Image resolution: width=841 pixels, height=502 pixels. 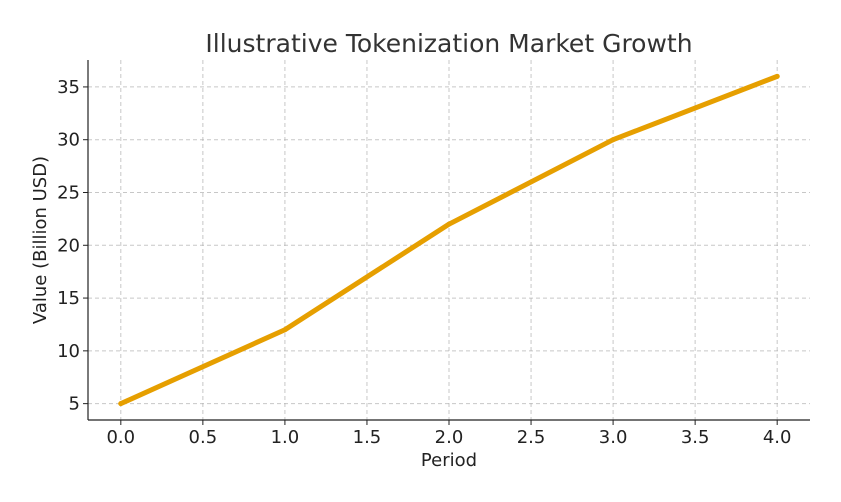 What do you see at coordinates (68, 351) in the screenshot?
I see `y-tick-label: 10` at bounding box center [68, 351].